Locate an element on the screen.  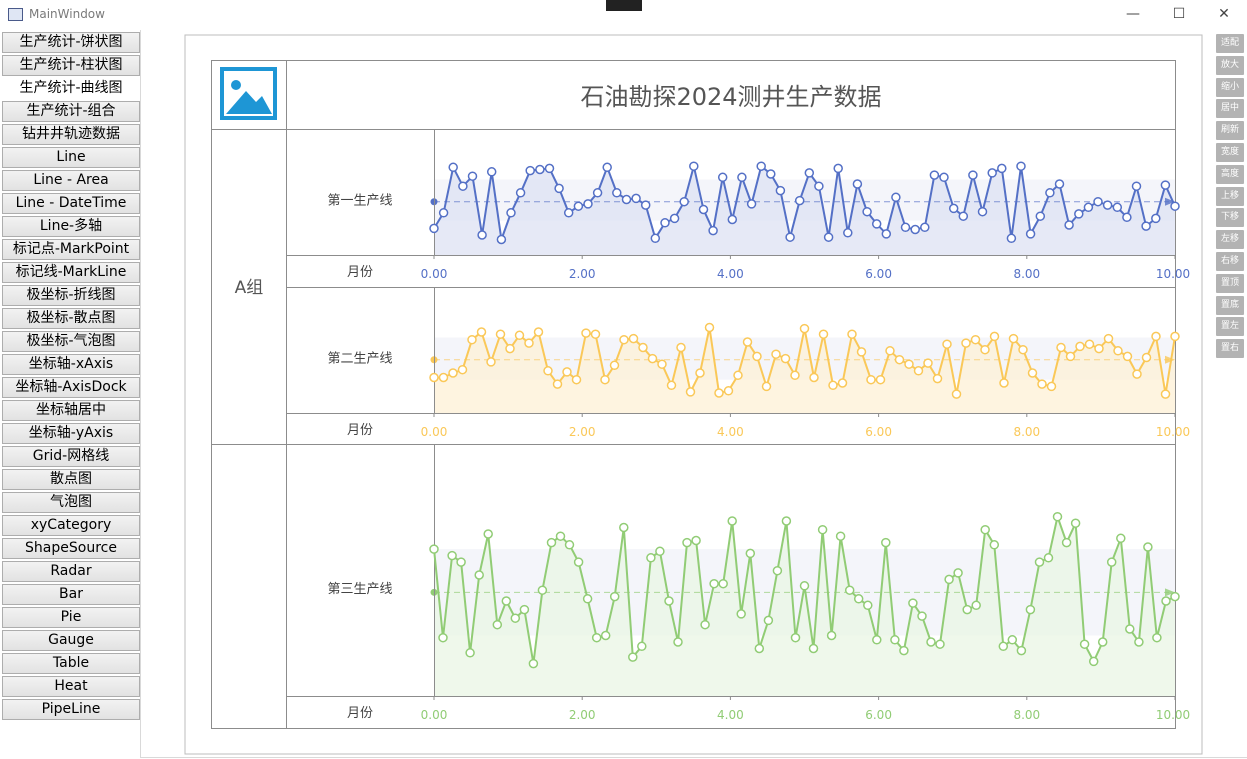
sidebar-item: Line-多轴 is located at coordinates (71, 226).